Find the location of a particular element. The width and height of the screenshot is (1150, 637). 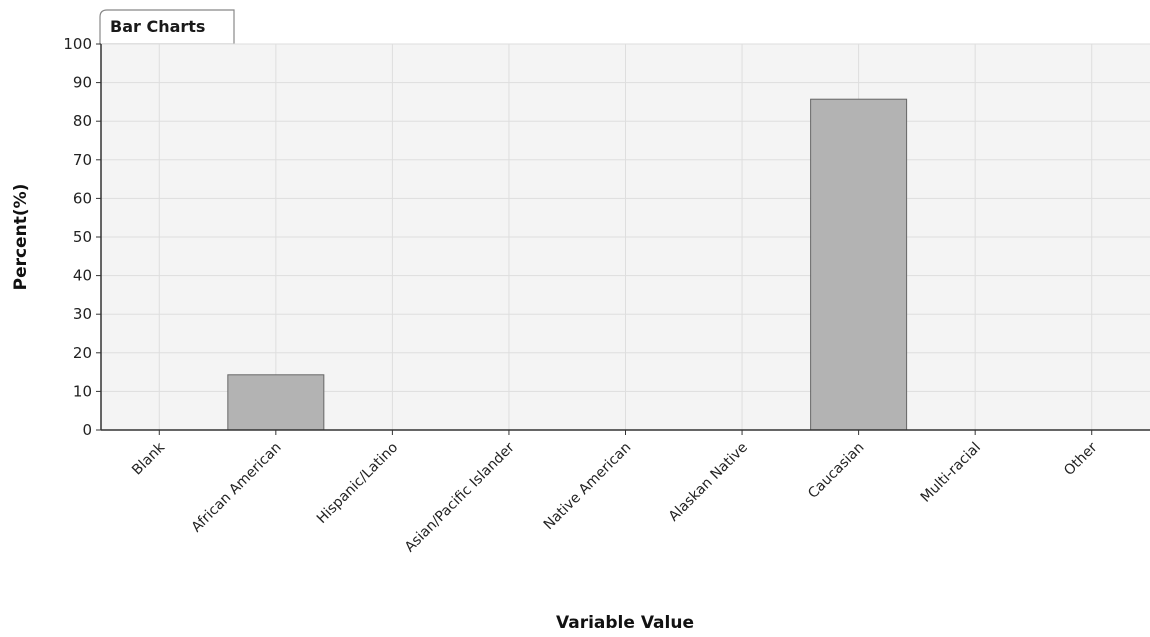

y-tick-label: 0 is located at coordinates (87, 430).